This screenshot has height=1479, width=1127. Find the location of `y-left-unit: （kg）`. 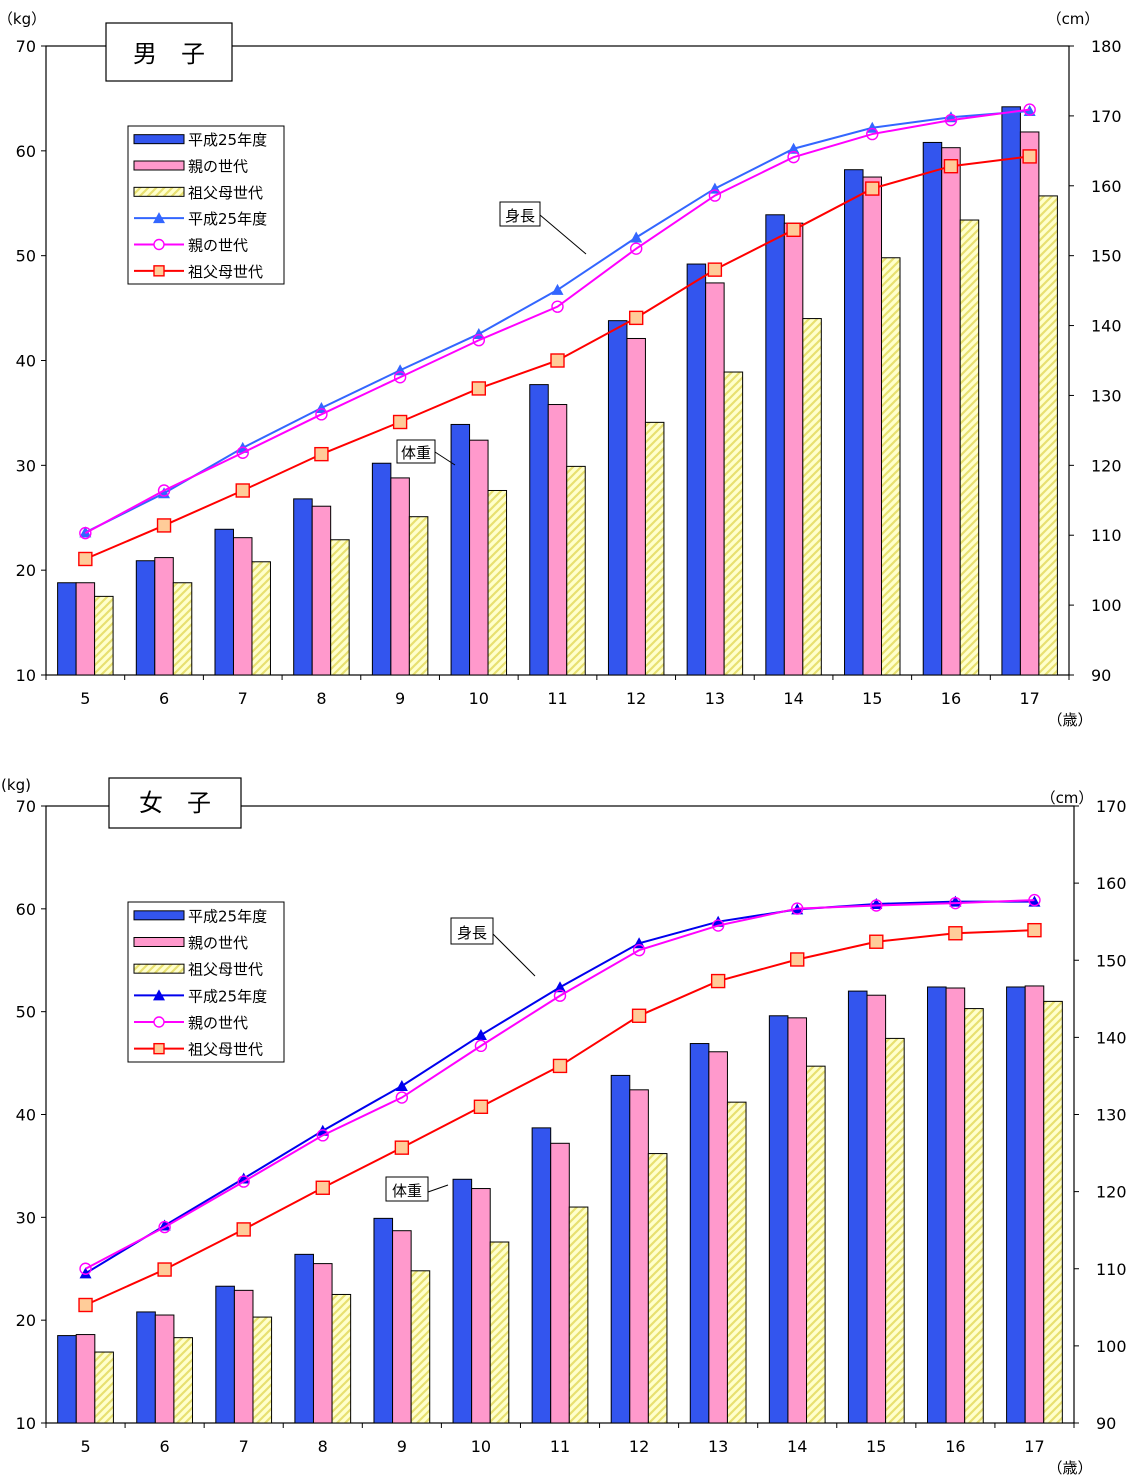

y-left-unit: （kg） is located at coordinates (23, 19).